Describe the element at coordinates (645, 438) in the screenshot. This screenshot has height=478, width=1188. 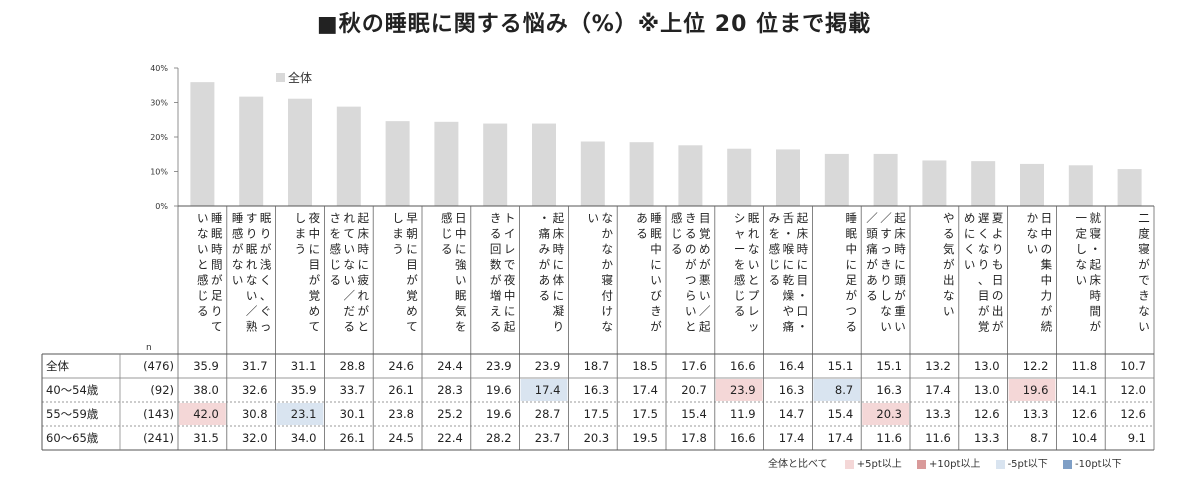
I see `data-cell: 19.5` at that location.